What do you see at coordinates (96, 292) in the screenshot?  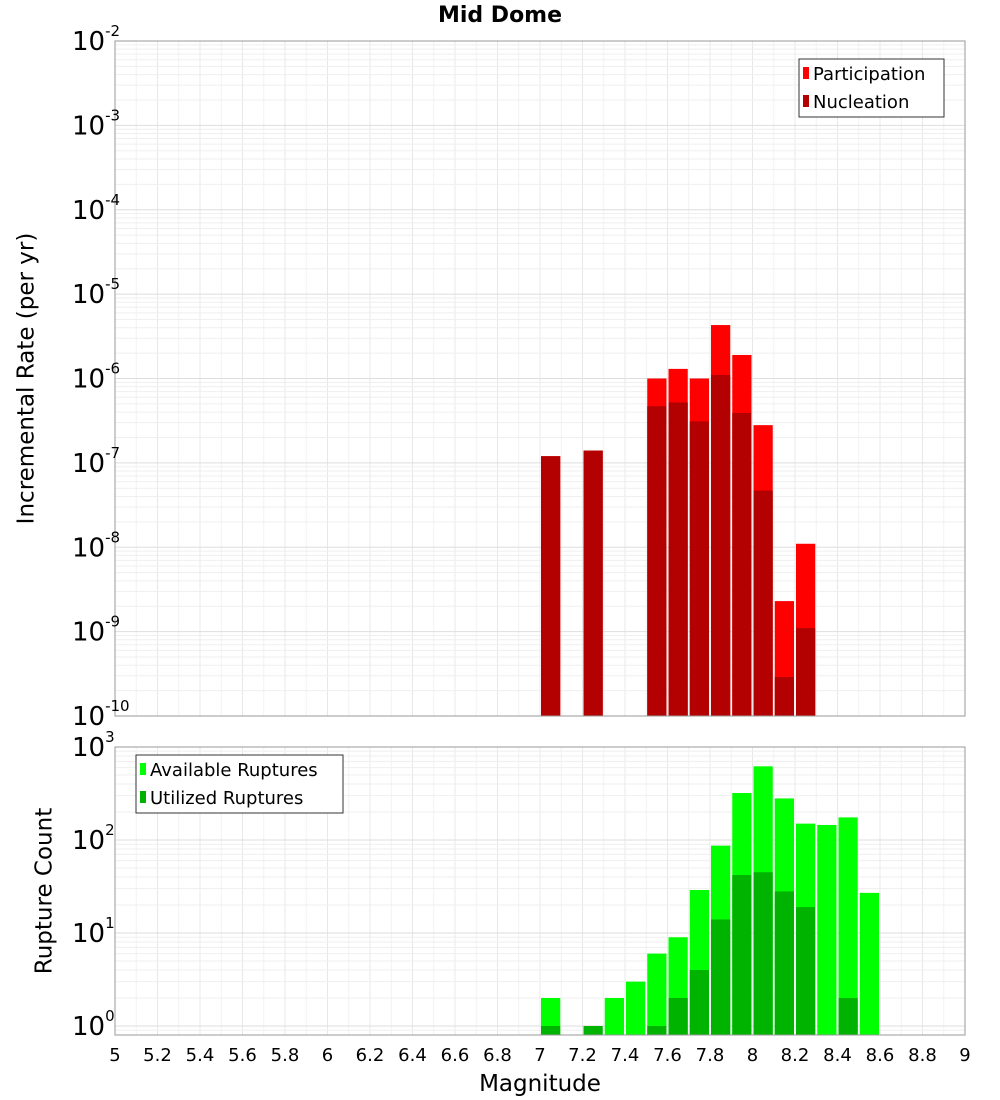 I see `y-tick-label: 10⁻⁵` at bounding box center [96, 292].